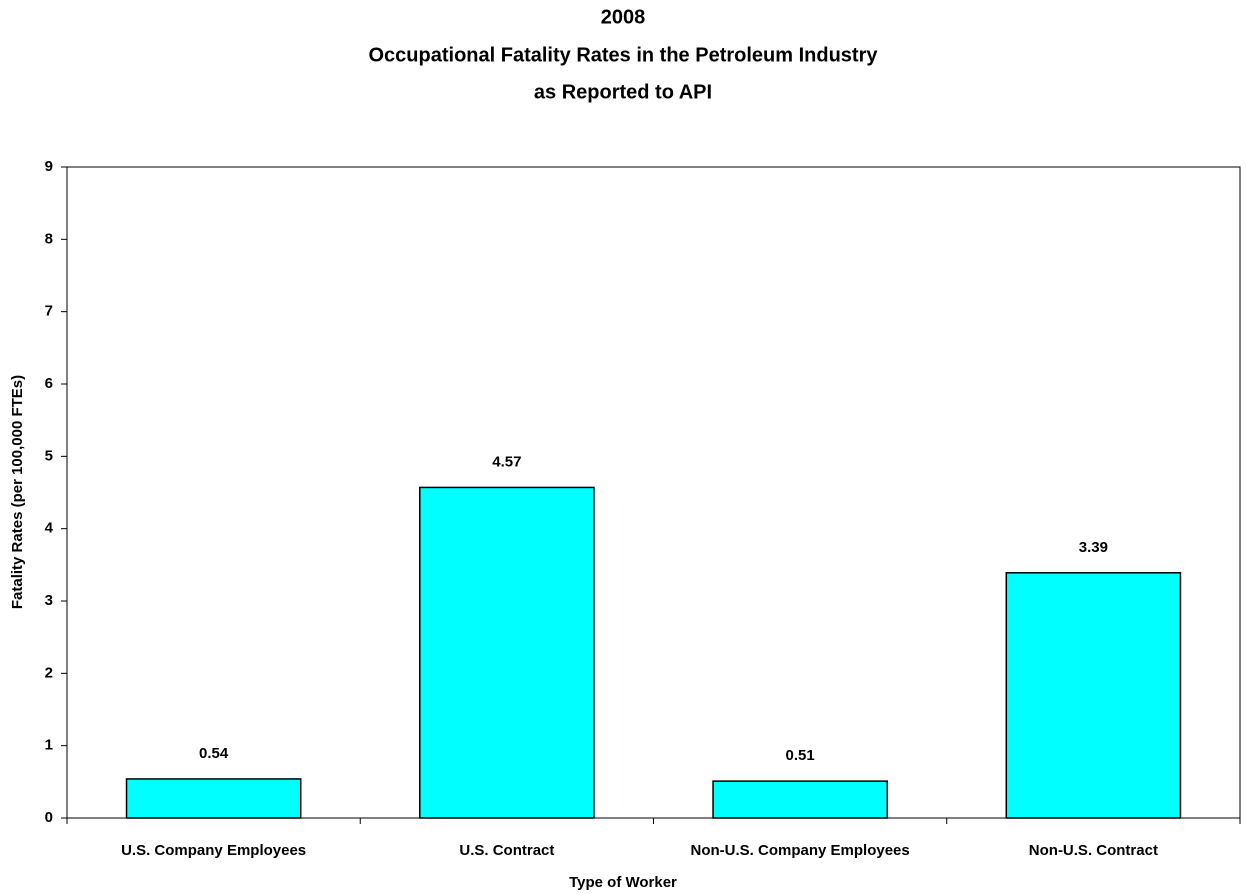 Image resolution: width=1246 pixels, height=894 pixels. Describe the element at coordinates (623, 92) in the screenshot. I see `chart-title: as Reported to API` at that location.